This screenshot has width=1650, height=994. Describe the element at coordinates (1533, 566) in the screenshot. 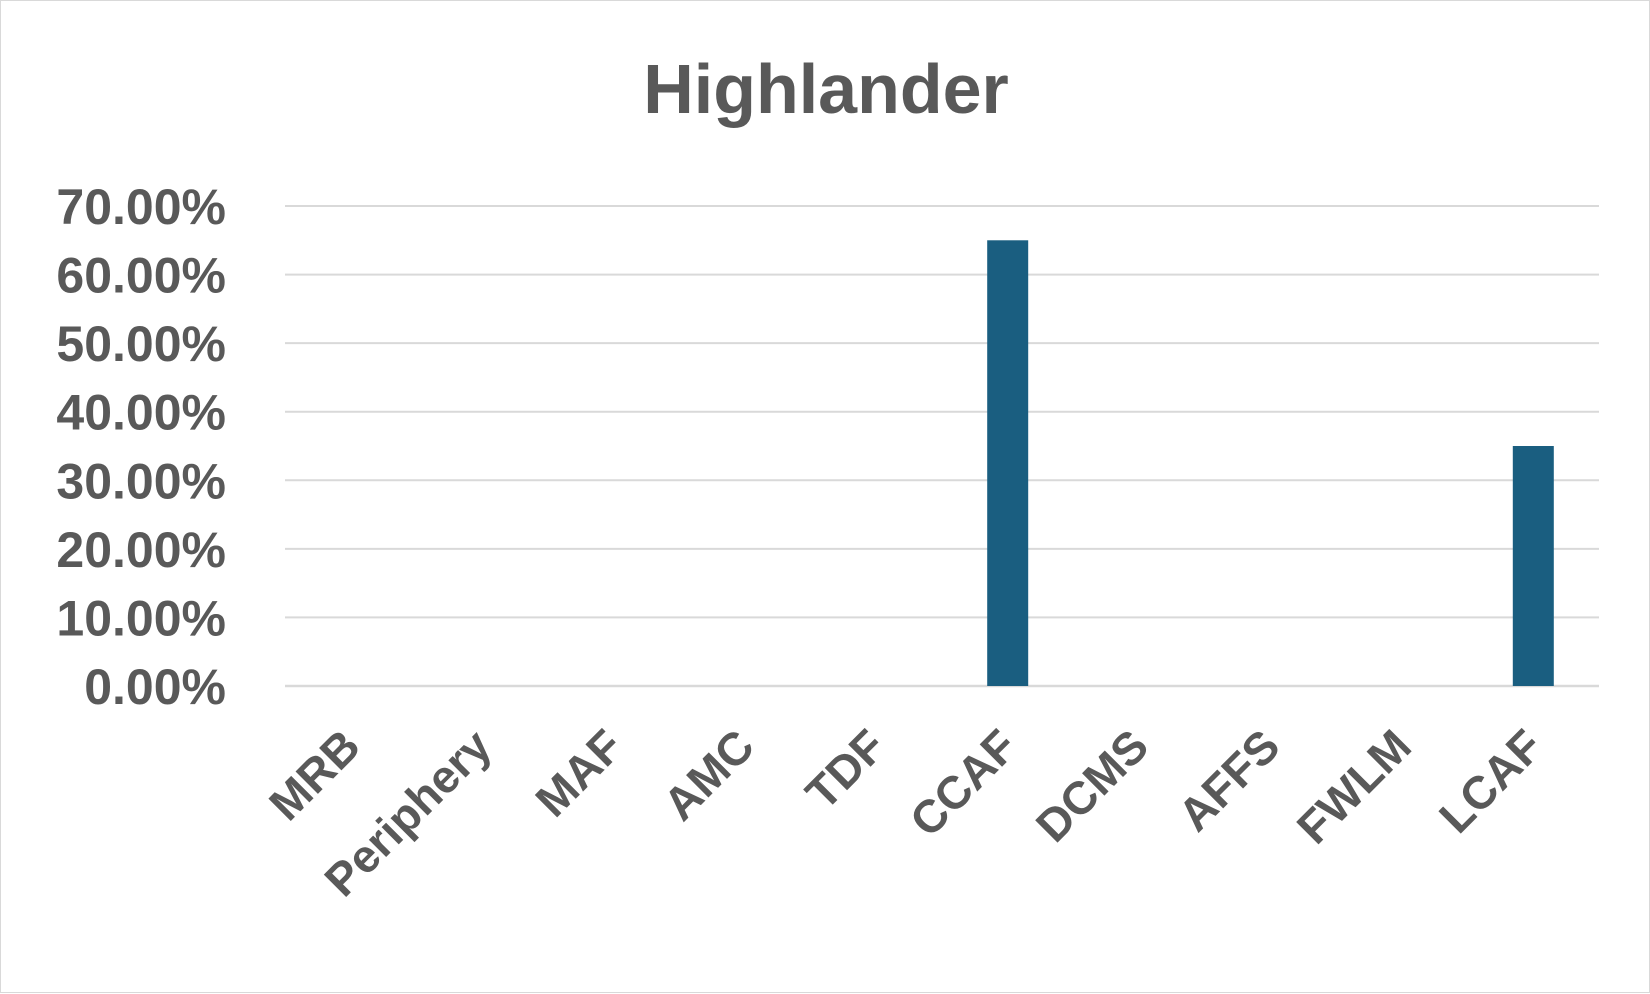

I see `bar-lcaf` at that location.